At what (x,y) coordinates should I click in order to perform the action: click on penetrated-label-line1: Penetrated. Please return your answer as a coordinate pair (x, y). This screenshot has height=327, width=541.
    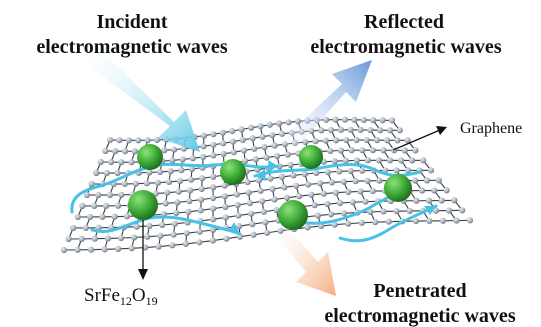
    Looking at the image, I should click on (419, 291).